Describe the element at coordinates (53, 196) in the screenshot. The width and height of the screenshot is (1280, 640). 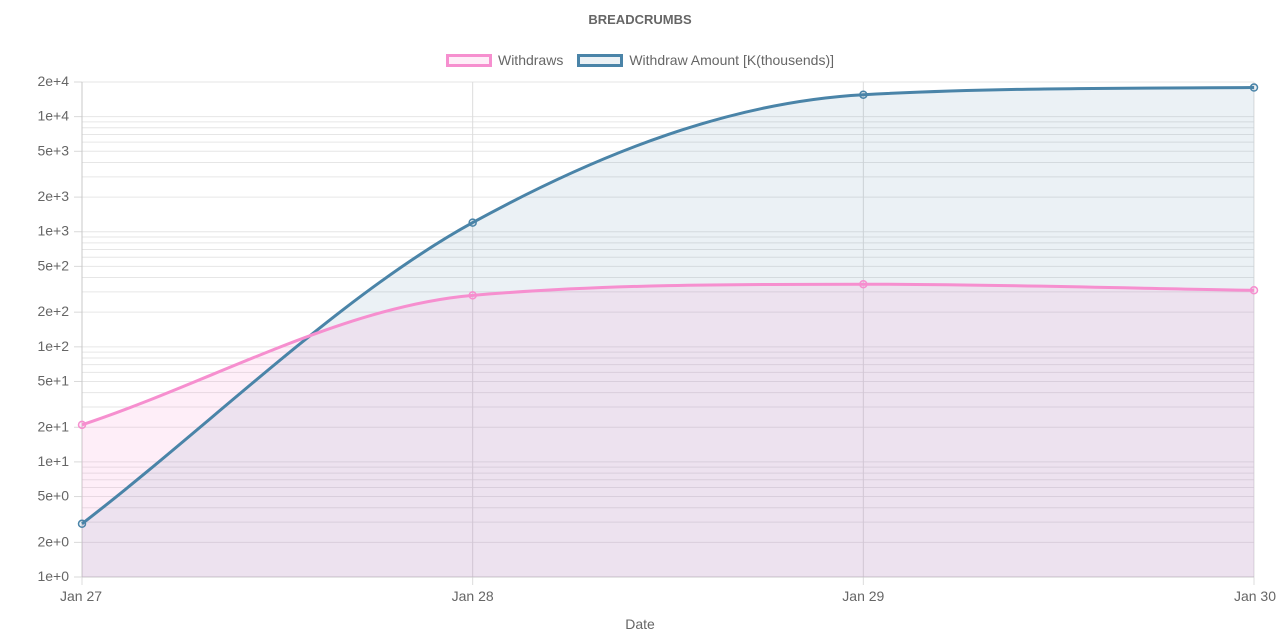
I see `y-tick-label: 2e+3` at that location.